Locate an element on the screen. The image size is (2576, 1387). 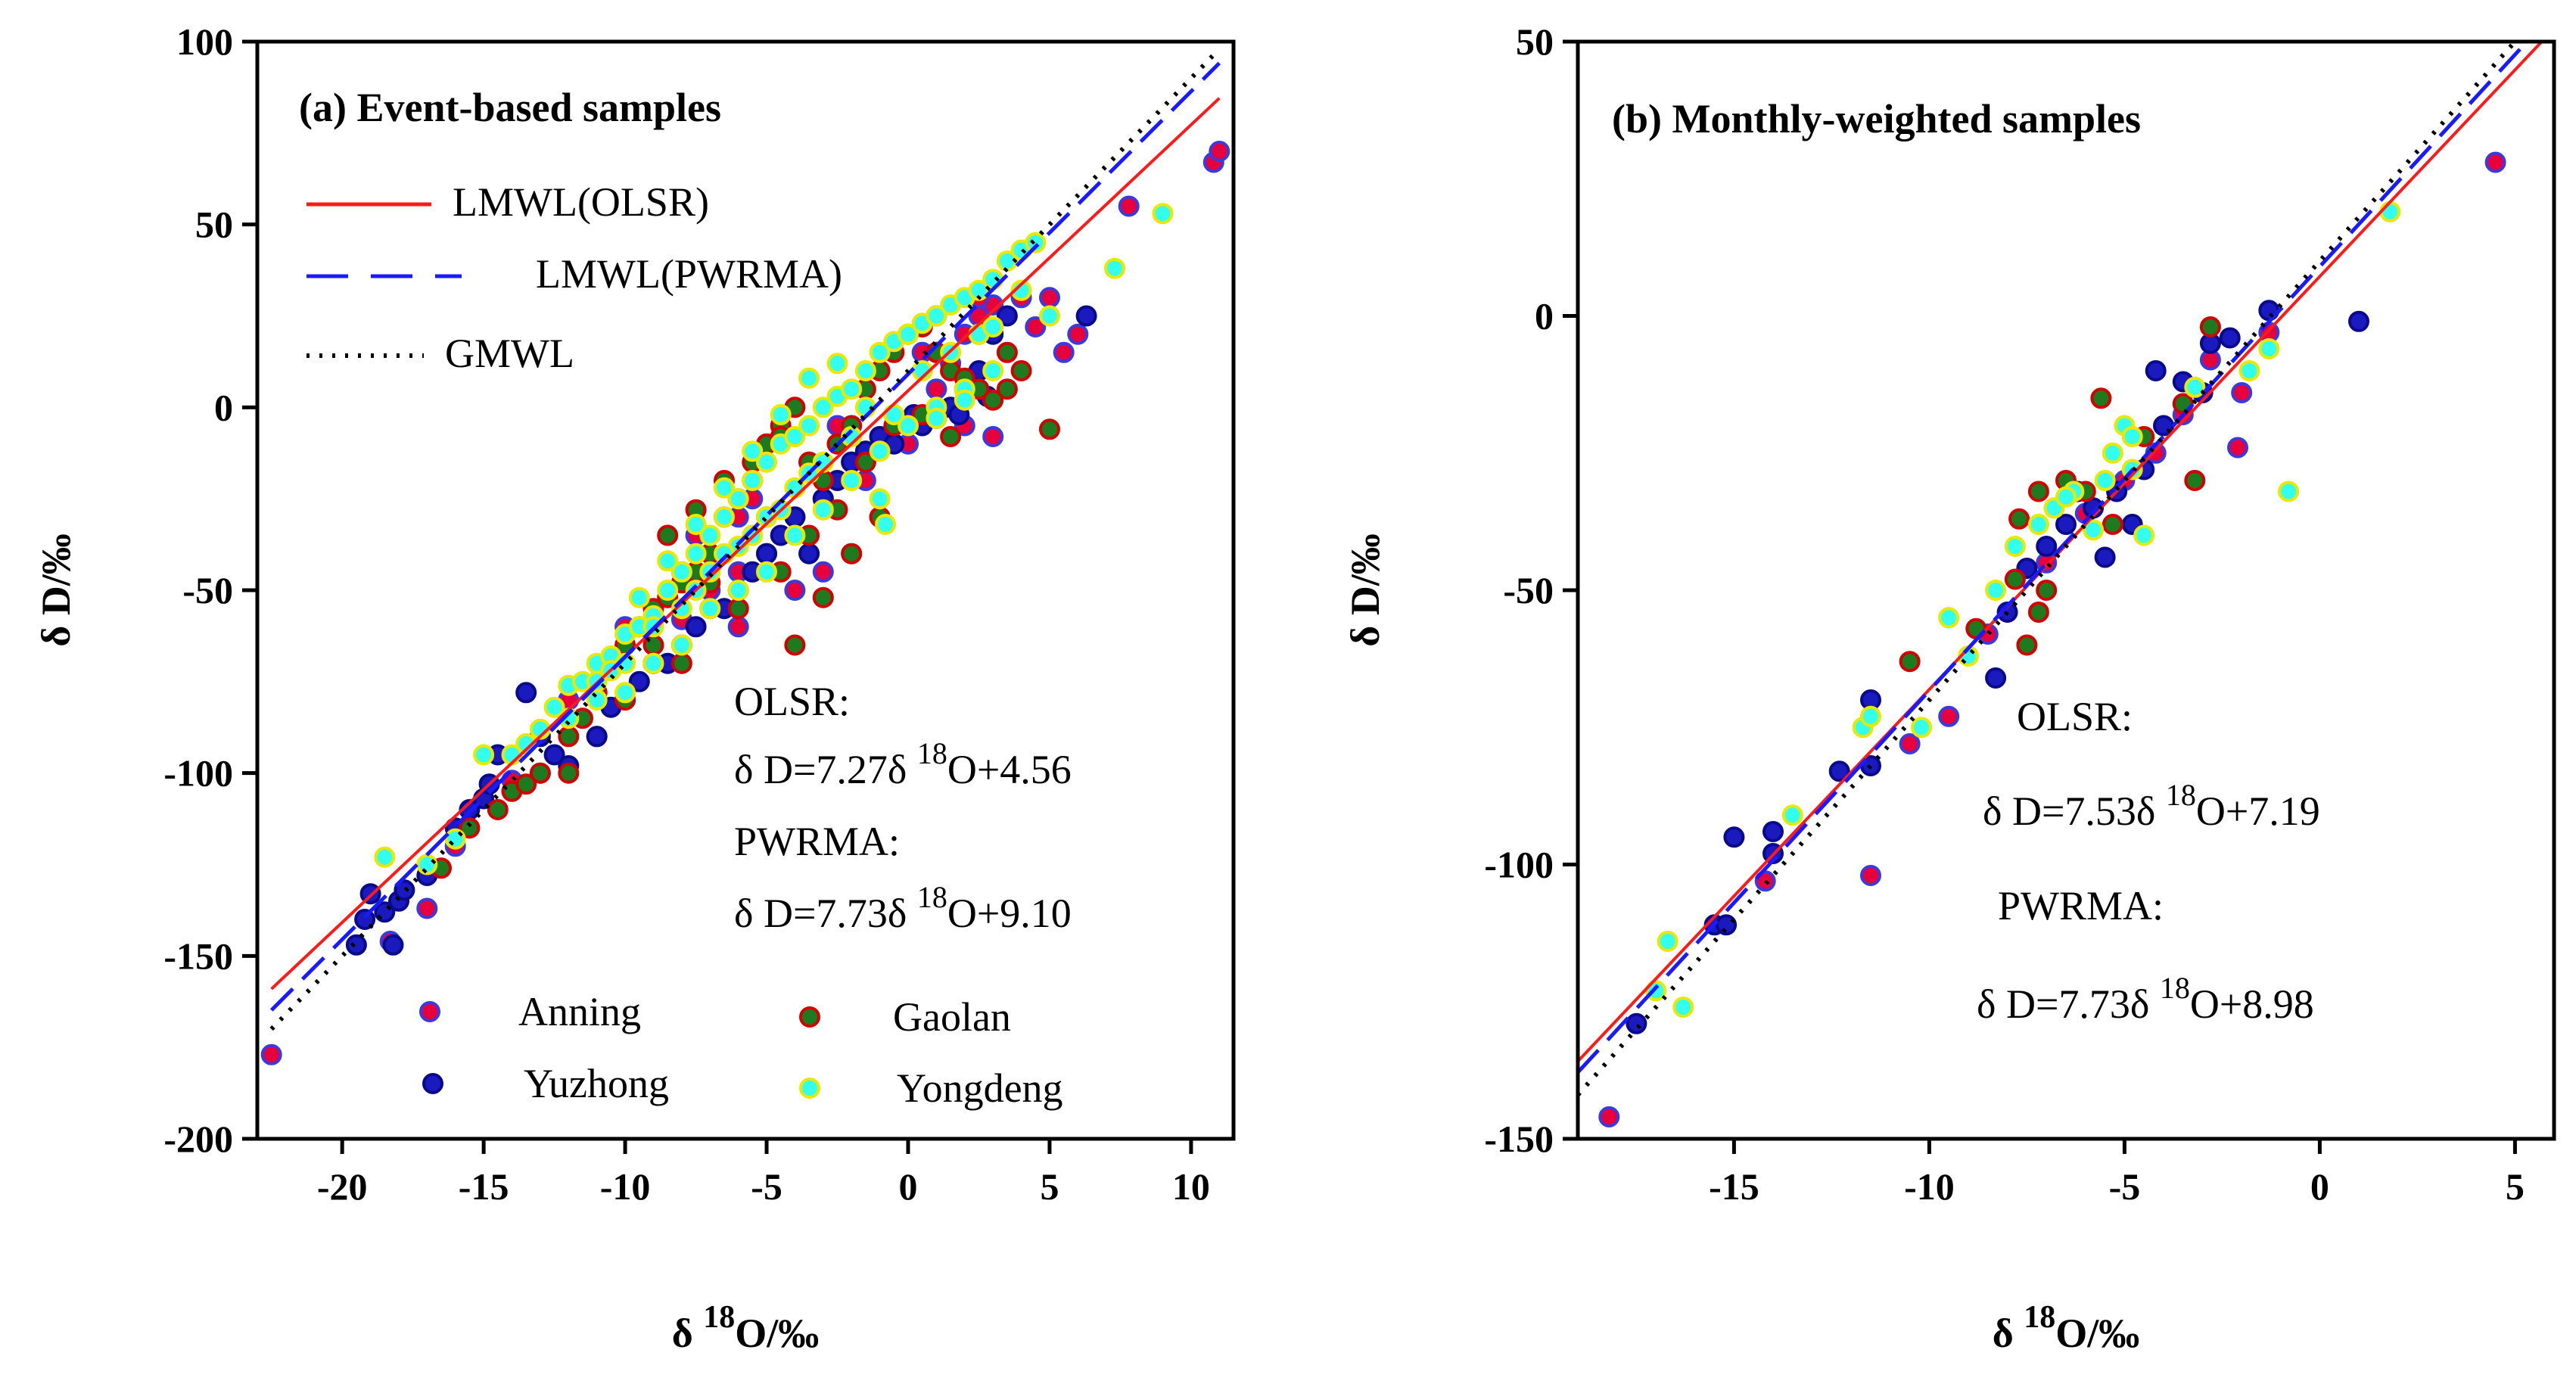
panel-b-x-axis-label: δ 18O/‰ is located at coordinates (2066, 1328).